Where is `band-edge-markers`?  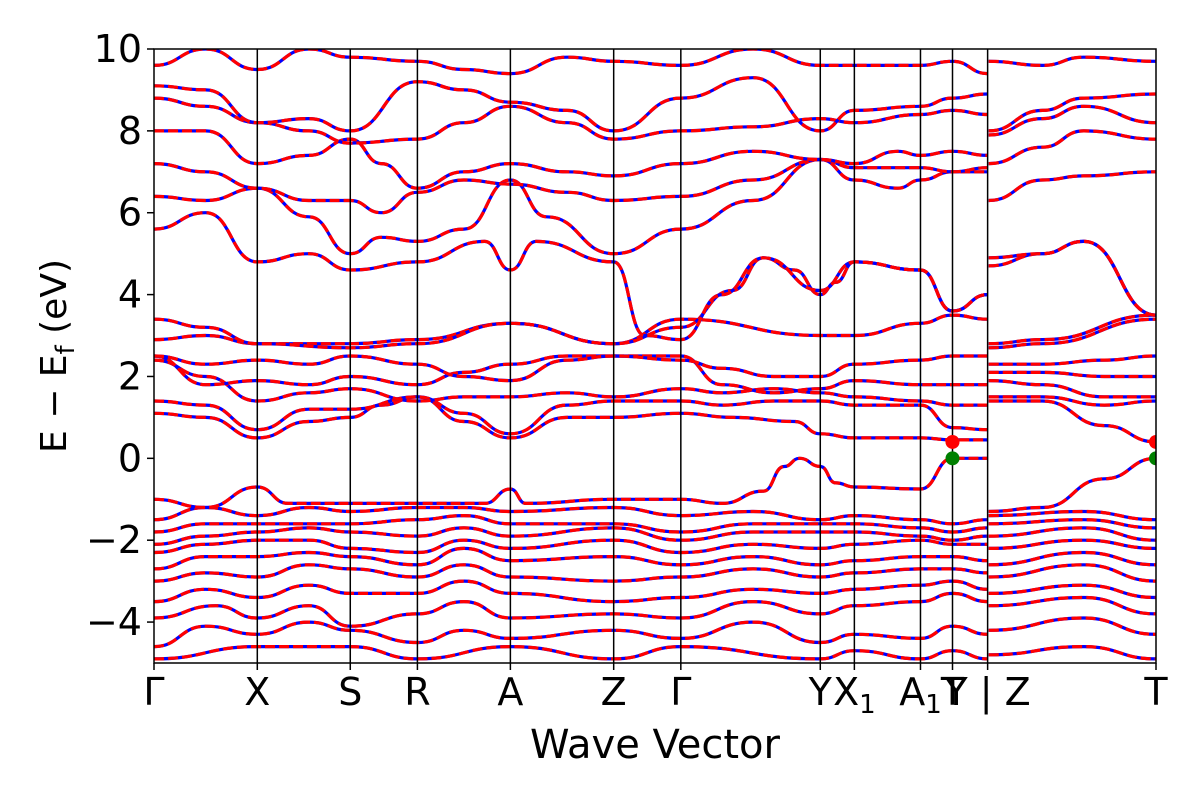
band-edge-markers is located at coordinates (1050, 450).